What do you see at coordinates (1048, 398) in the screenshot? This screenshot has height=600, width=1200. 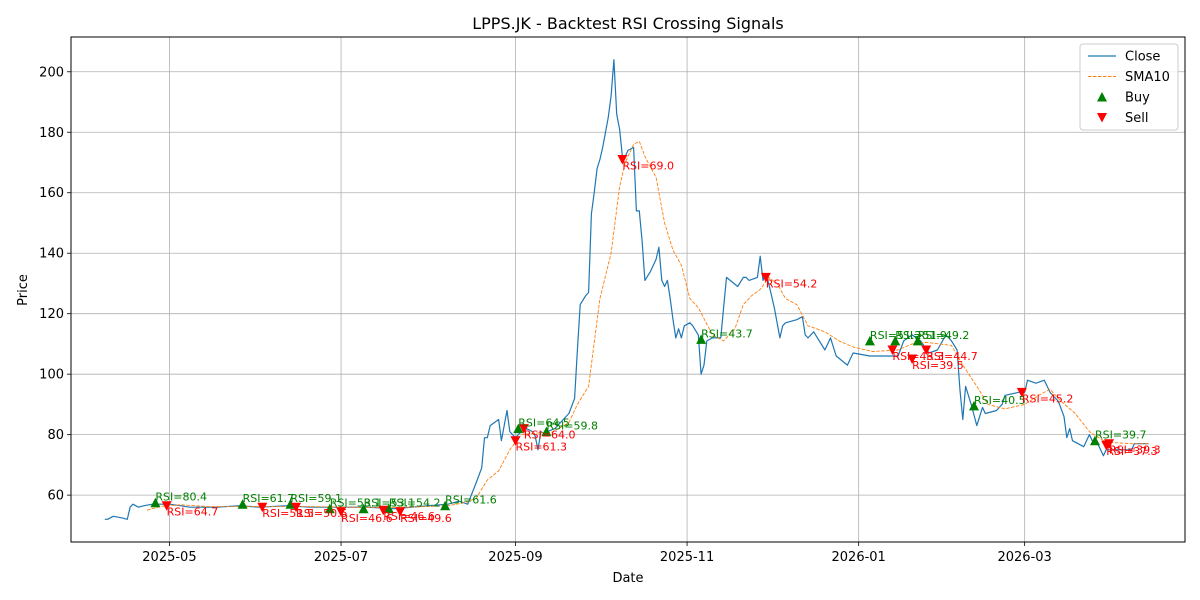 I see `sell-annotation: RSI=45.2` at bounding box center [1048, 398].